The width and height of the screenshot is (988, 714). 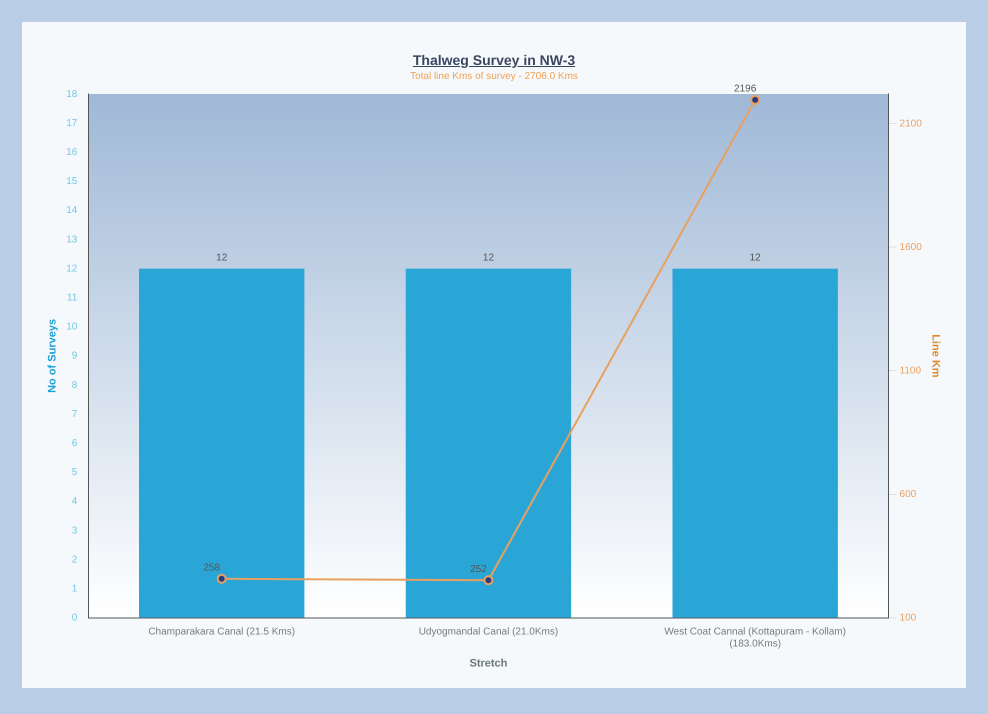 I want to click on x-axis-title: Stretch, so click(x=488, y=663).